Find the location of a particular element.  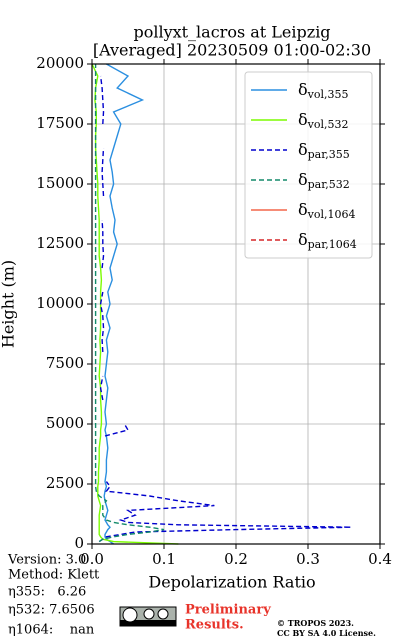

x-tick-label: 0.0 is located at coordinates (92, 559).